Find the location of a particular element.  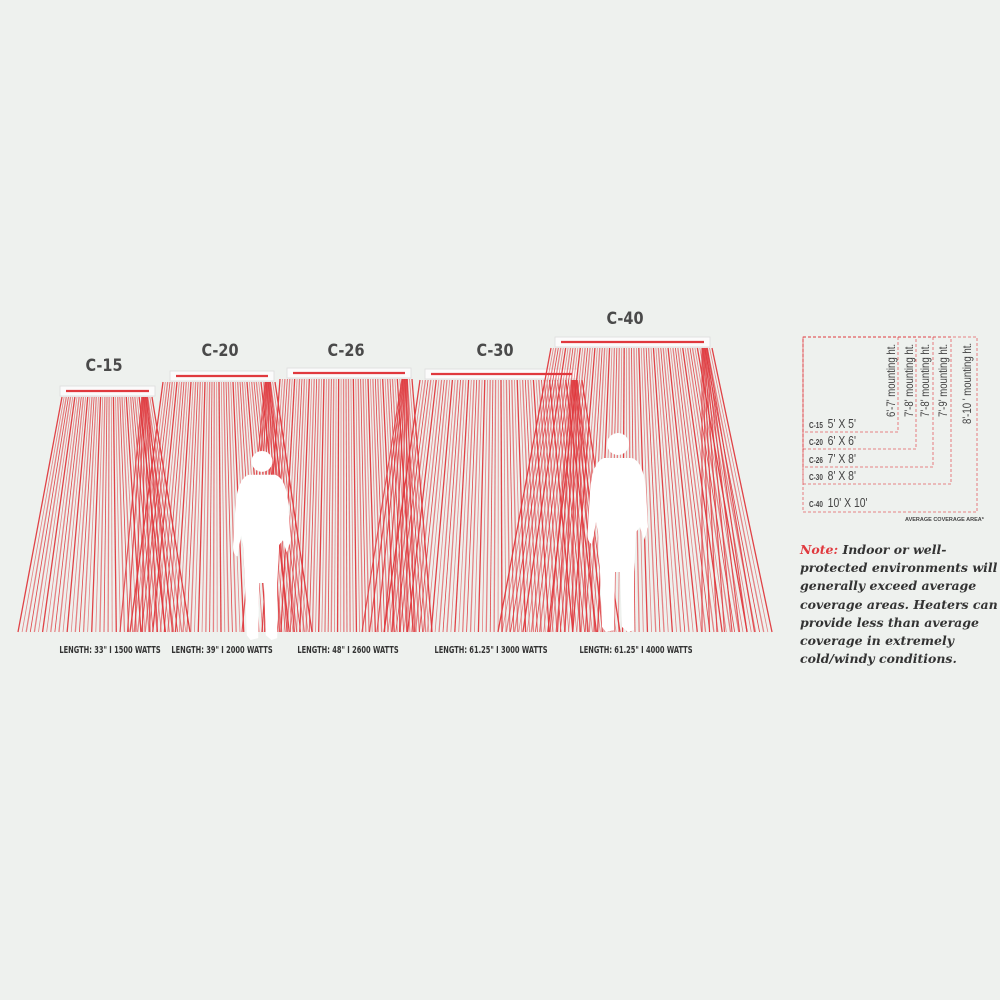

legend-model: C-15 is located at coordinates (816, 425).